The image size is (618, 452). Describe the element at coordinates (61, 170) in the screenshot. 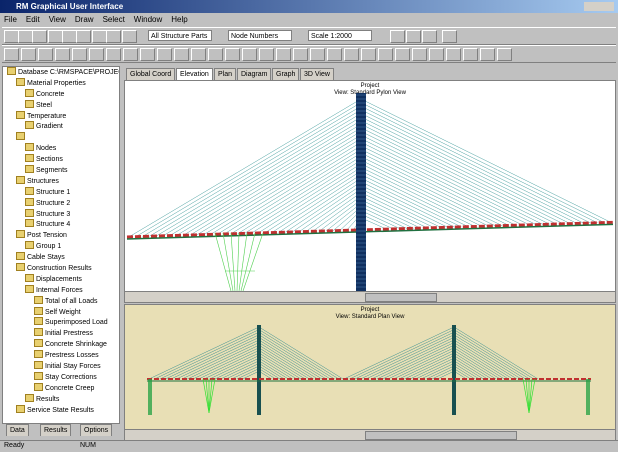

I see `tree-item: Segments` at that location.